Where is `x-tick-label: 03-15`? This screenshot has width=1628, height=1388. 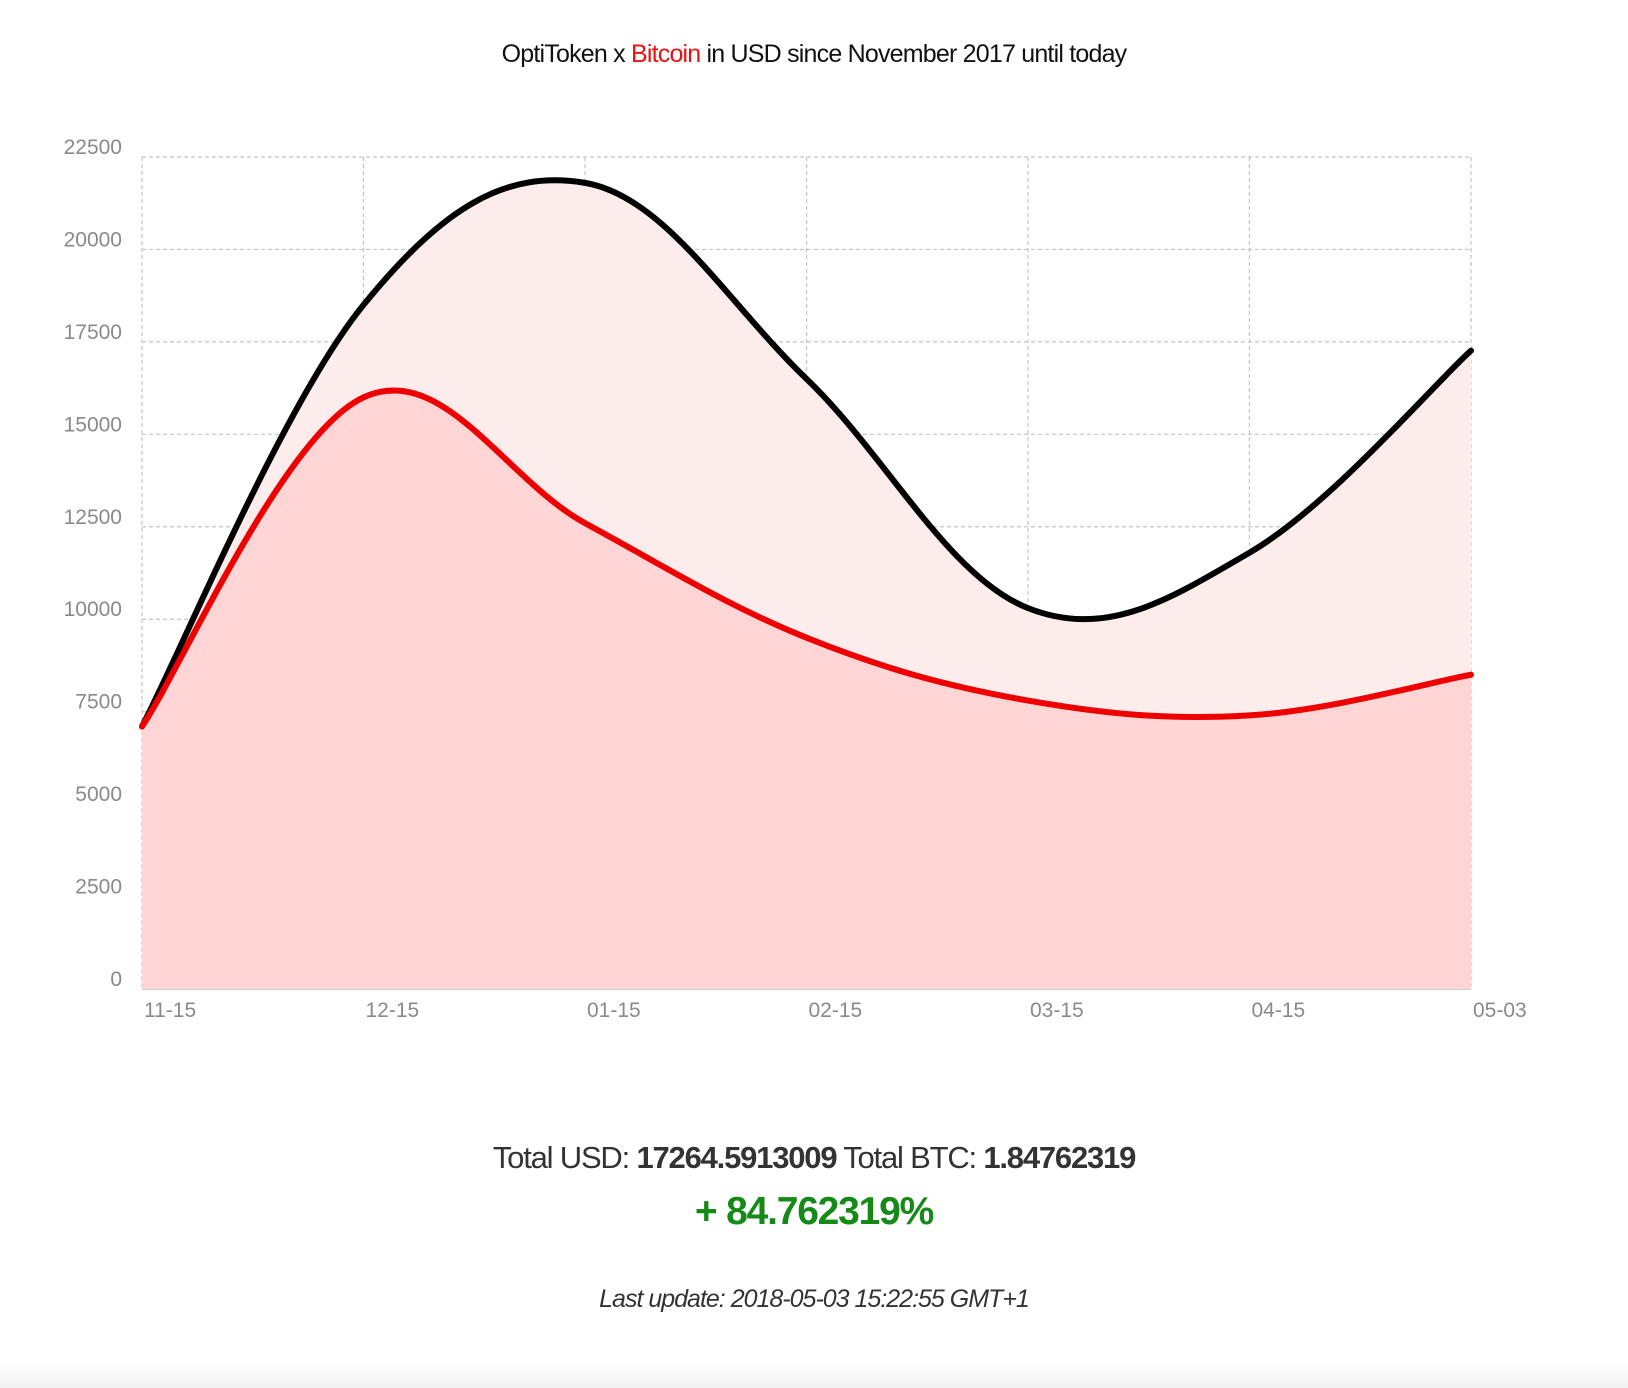
x-tick-label: 03-15 is located at coordinates (1057, 1010).